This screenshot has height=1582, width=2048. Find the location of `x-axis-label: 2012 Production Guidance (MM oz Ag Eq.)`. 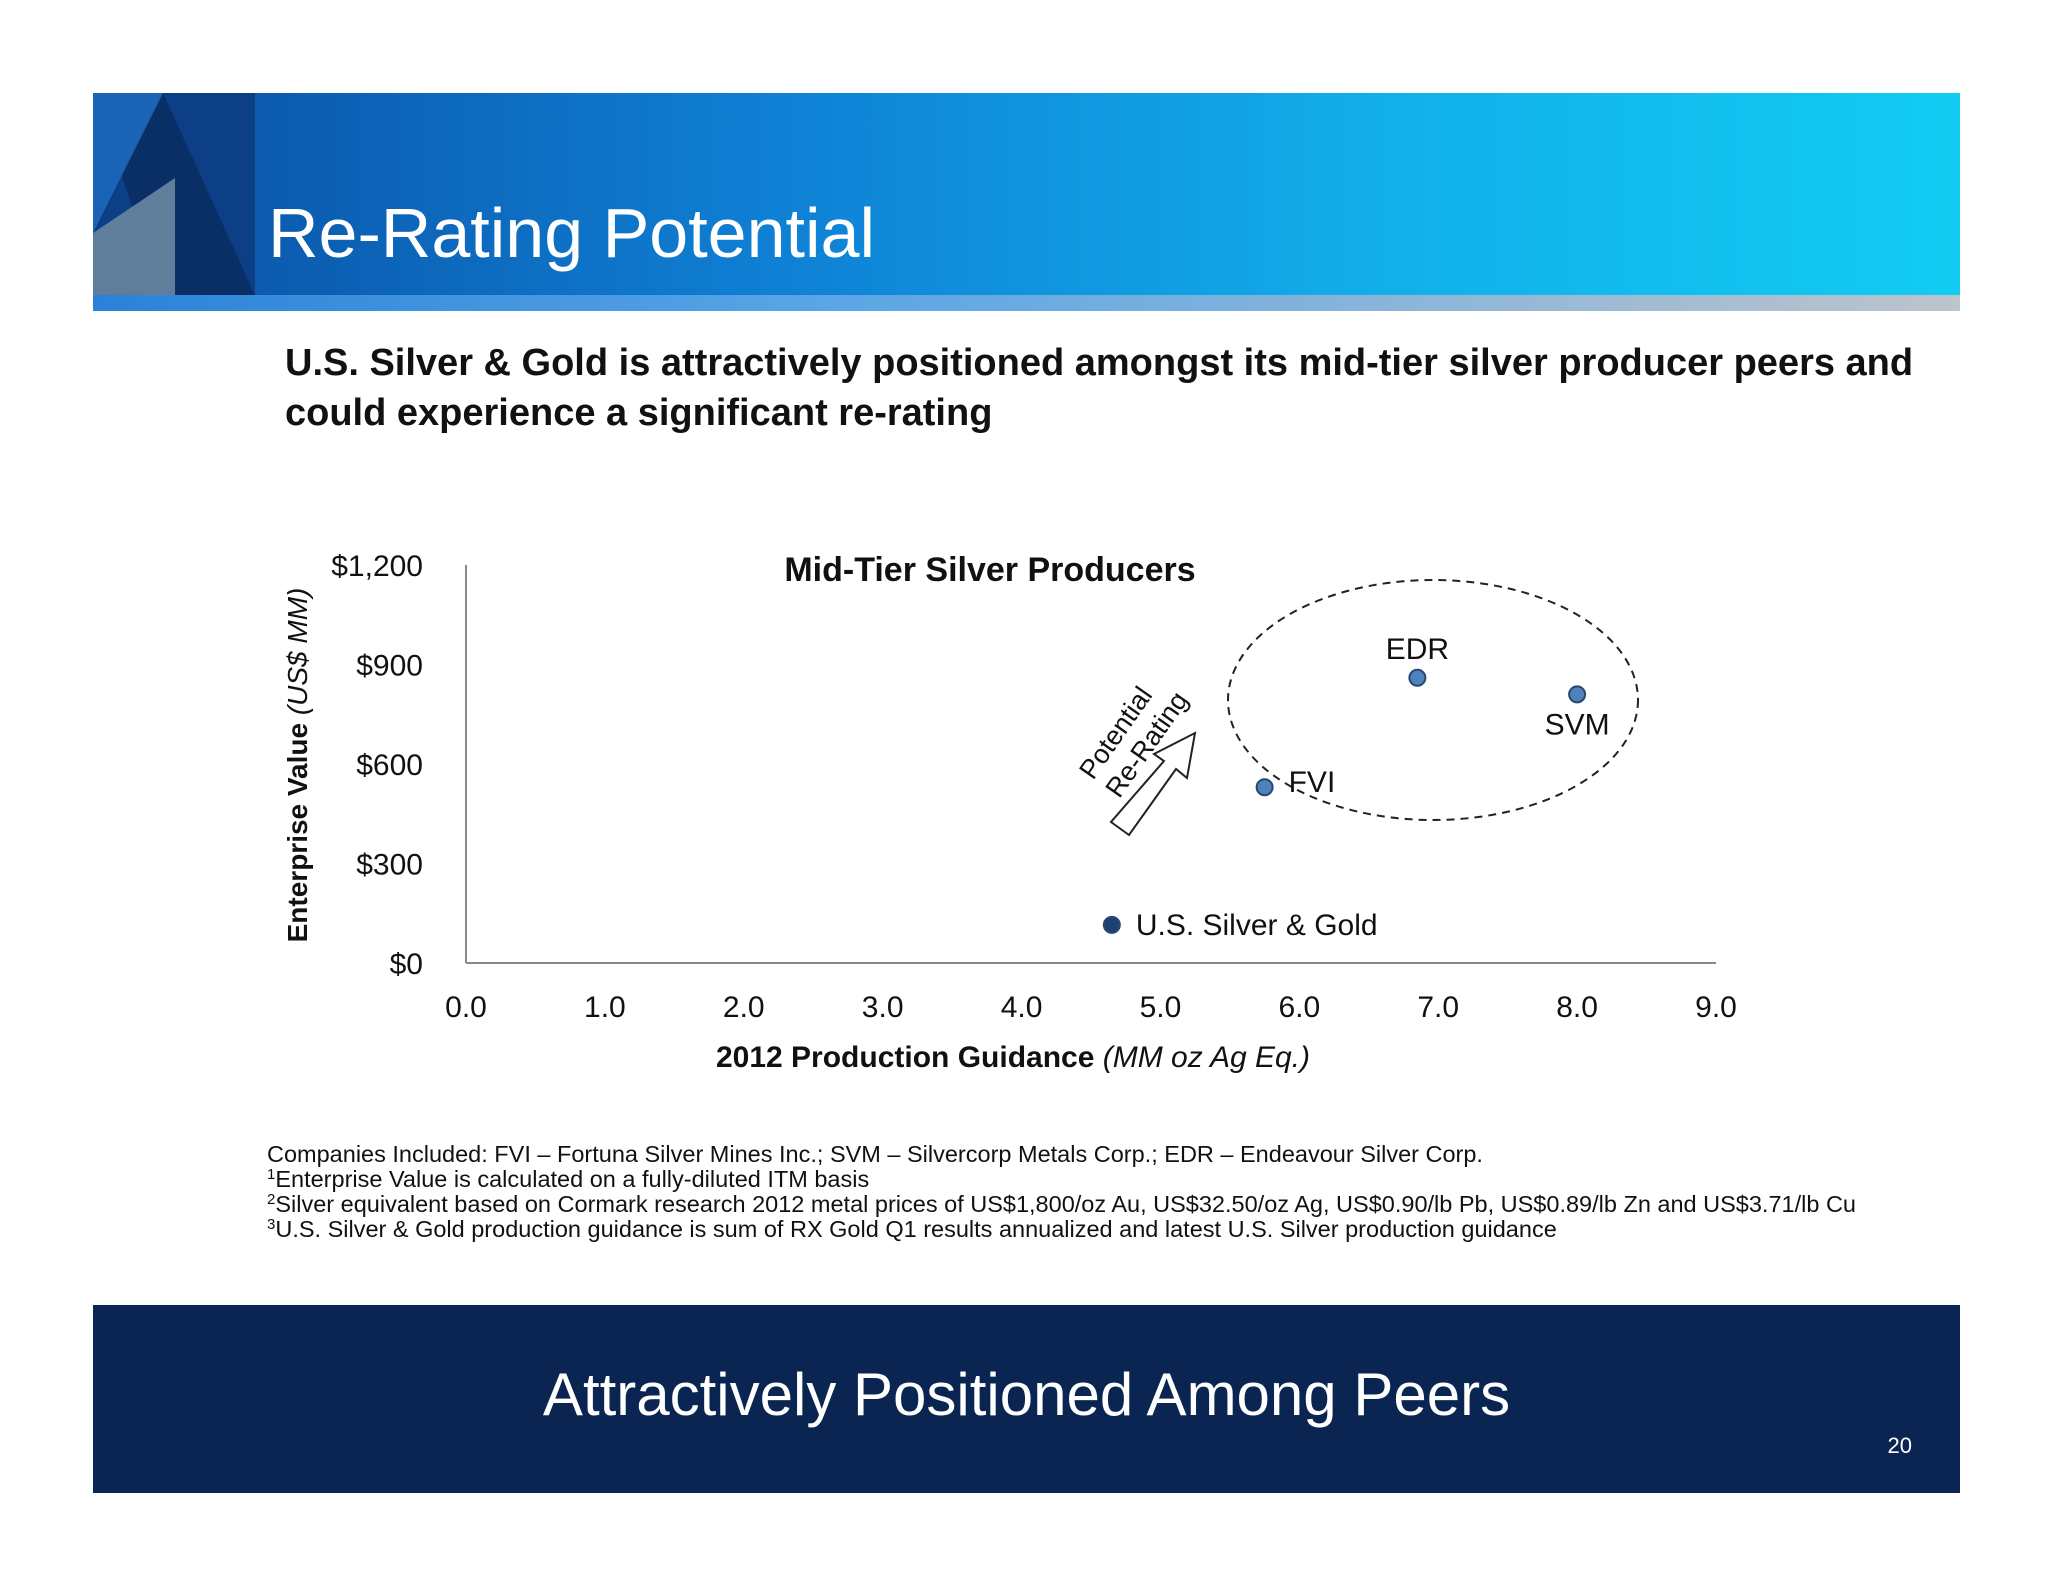

x-axis-label: 2012 Production Guidance (MM oz Ag Eq.) is located at coordinates (1013, 1057).